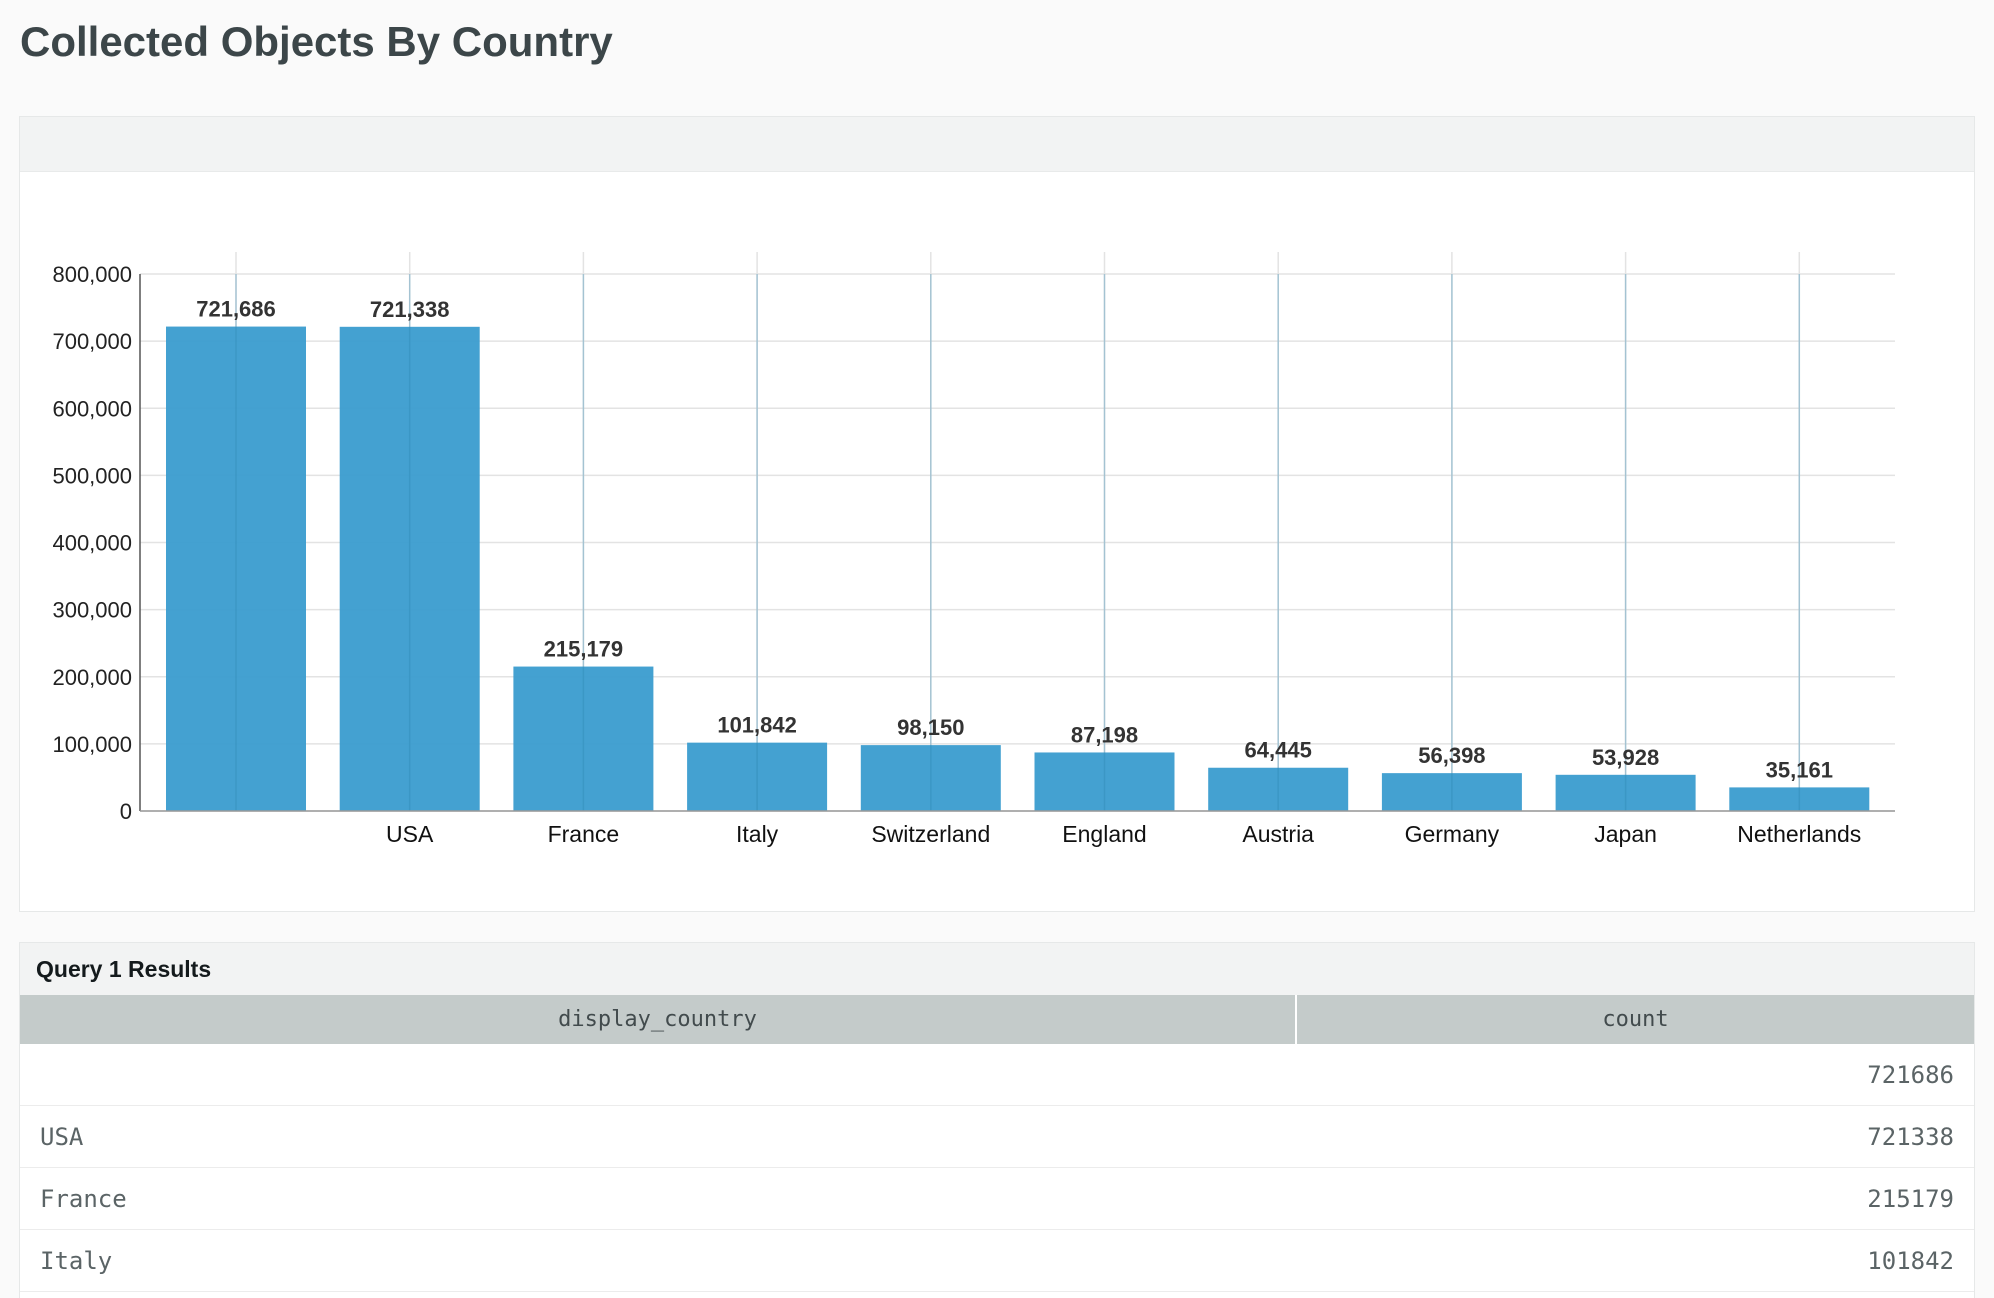 The height and width of the screenshot is (1298, 1994). Describe the element at coordinates (410, 309) in the screenshot. I see `data-label: 721,338` at that location.